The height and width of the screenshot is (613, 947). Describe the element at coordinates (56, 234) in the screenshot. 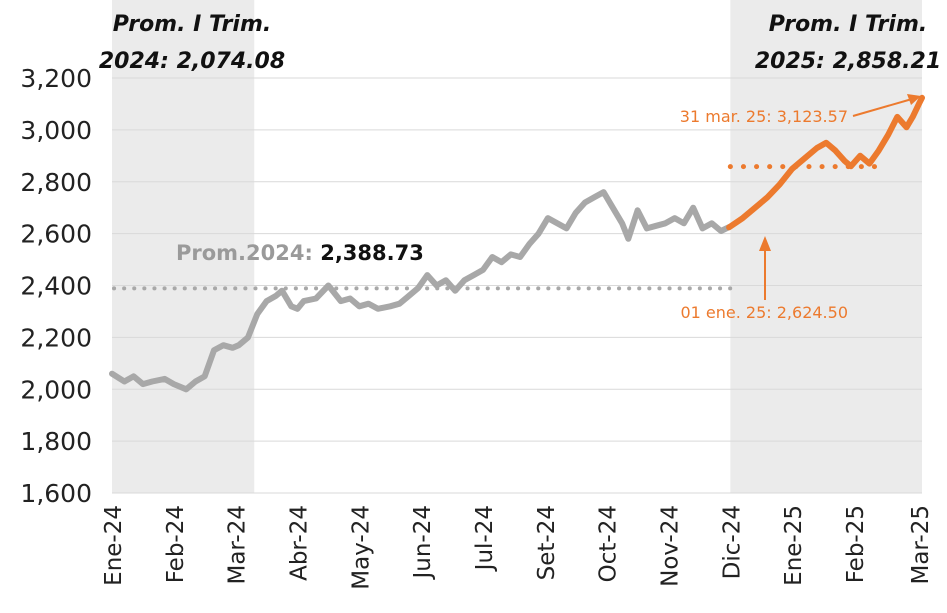

I see `y-tick-2600: 2,600` at that location.